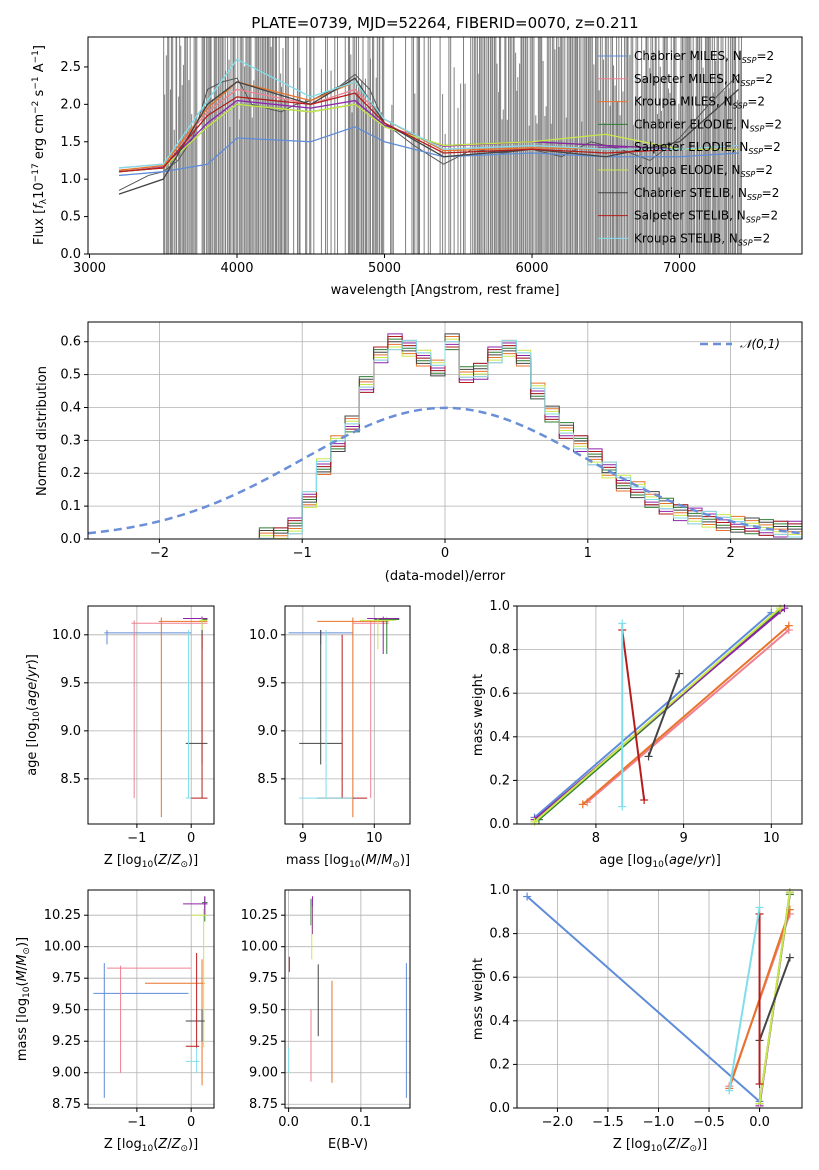 The image size is (819, 1170). What do you see at coordinates (159, 553) in the screenshot?
I see `x-tick-label: −2` at bounding box center [159, 553].